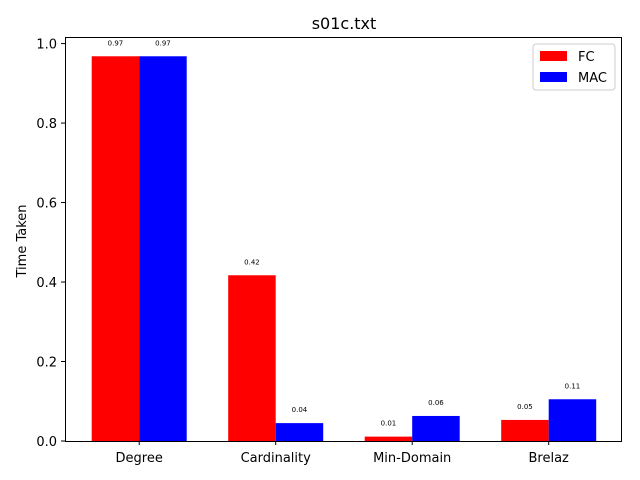  What do you see at coordinates (46, 45) in the screenshot?
I see `y-tick-label: 1.0` at bounding box center [46, 45].